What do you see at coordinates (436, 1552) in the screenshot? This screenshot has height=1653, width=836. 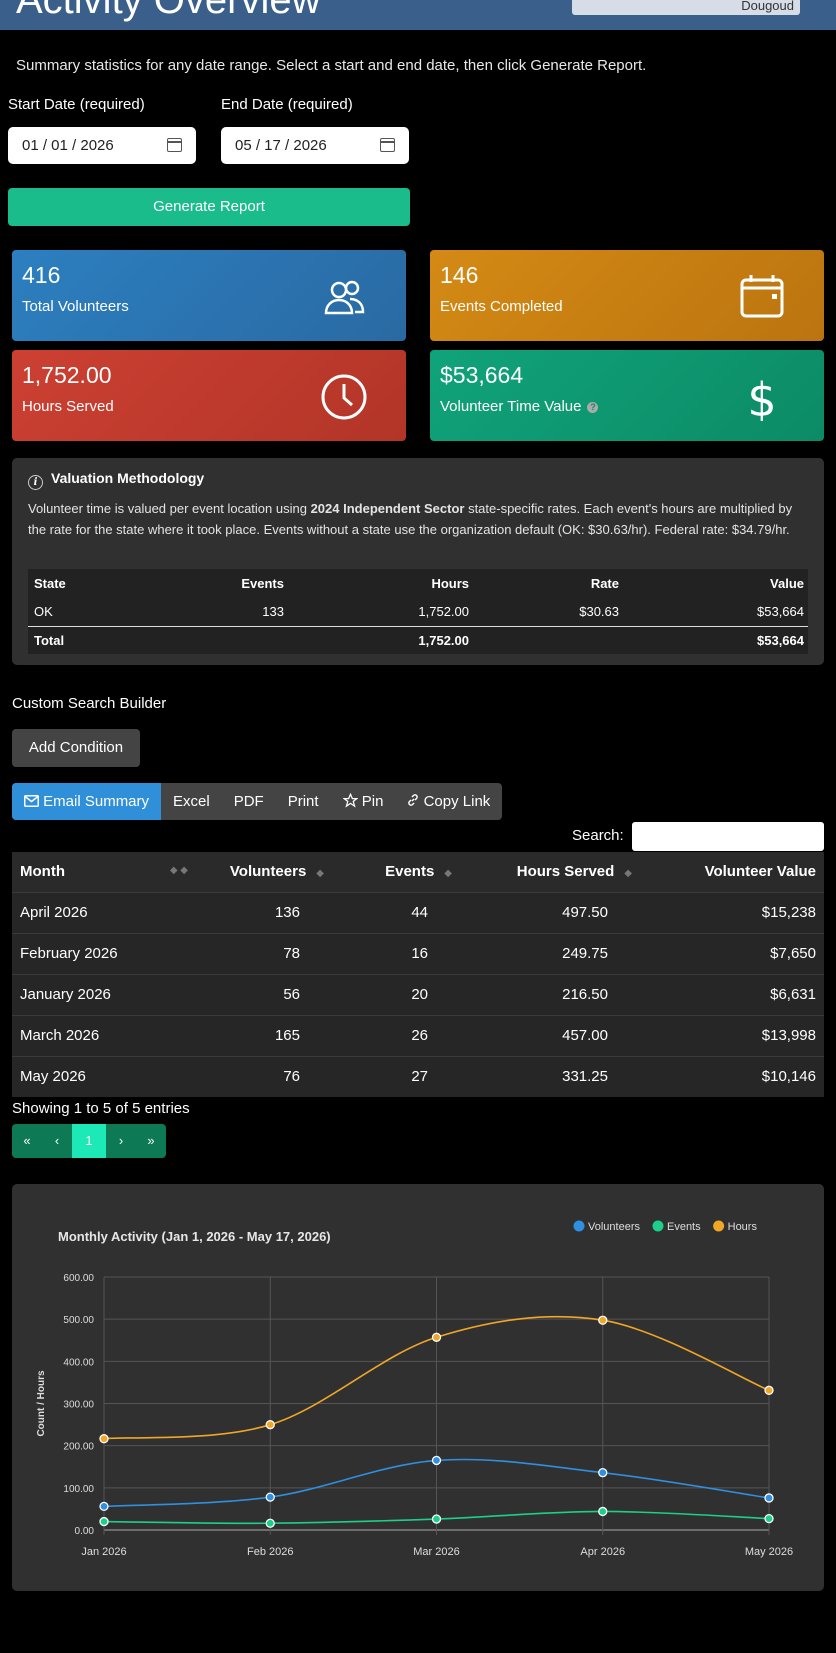 I see `x-tick-label: Mar 2026` at bounding box center [436, 1552].